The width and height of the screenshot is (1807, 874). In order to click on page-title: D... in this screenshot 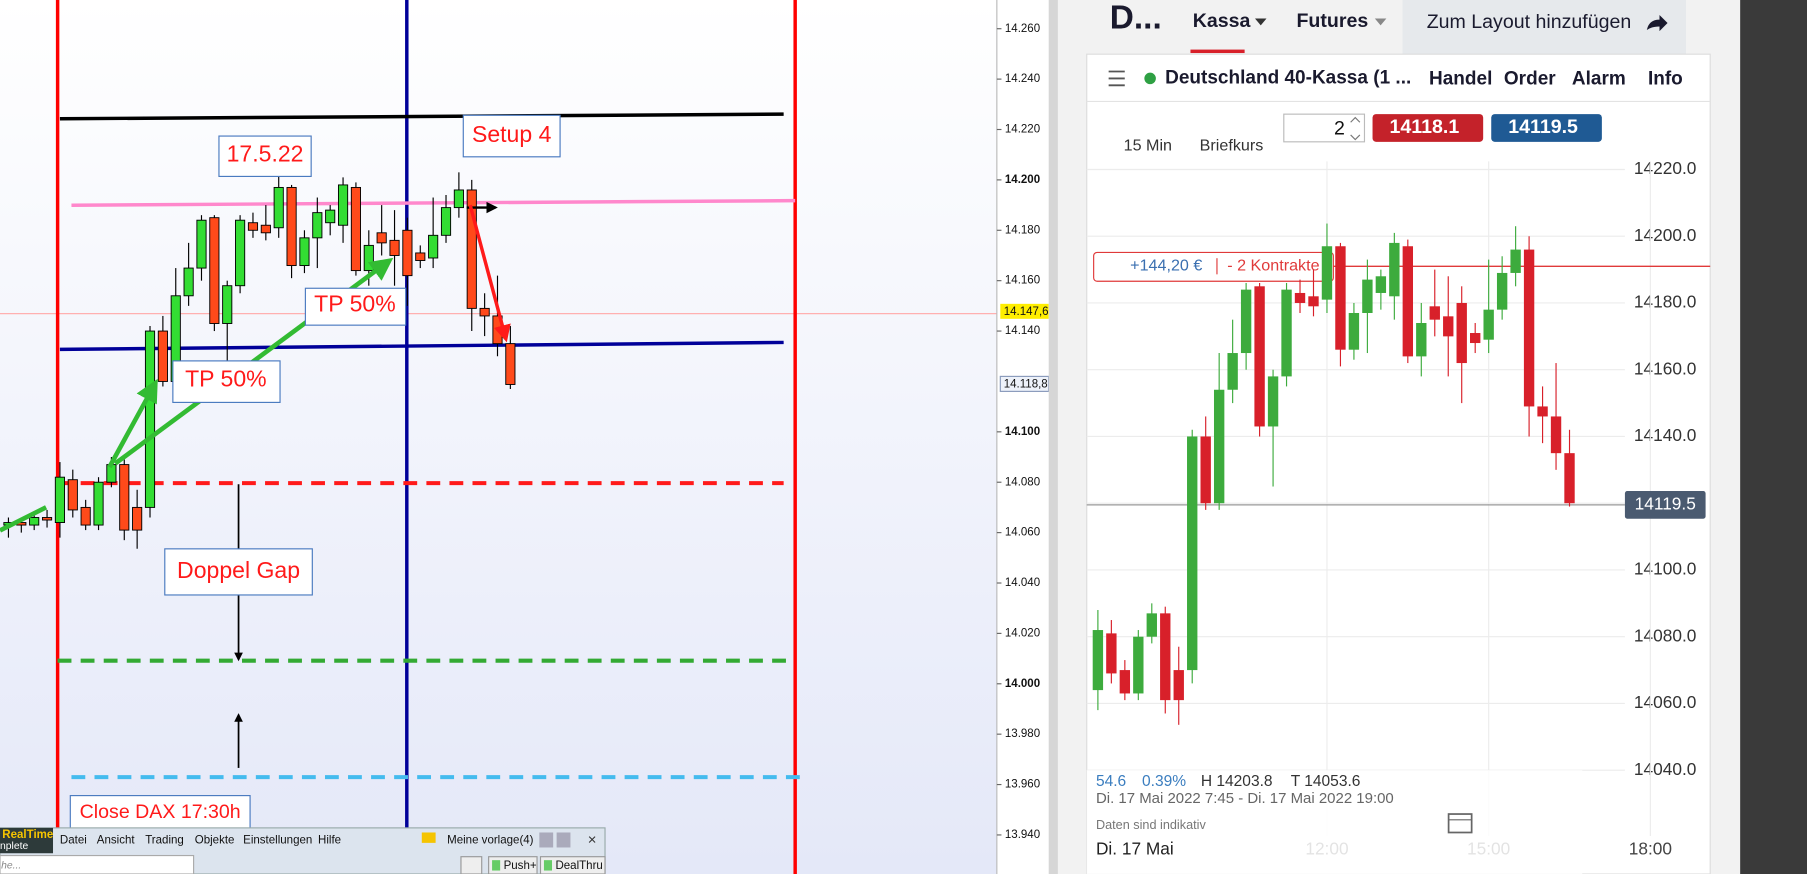, I will do `click(1136, 18)`.